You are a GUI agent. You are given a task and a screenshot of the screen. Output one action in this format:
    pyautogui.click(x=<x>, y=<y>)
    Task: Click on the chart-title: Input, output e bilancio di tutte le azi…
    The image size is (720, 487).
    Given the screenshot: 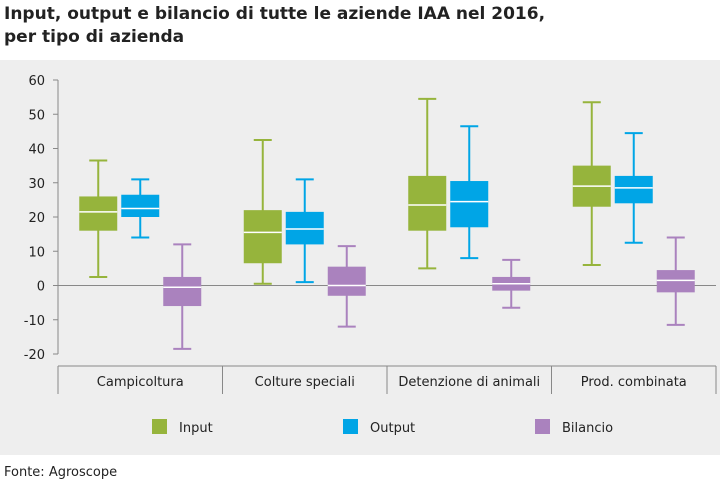 What is the action you would take?
    pyautogui.click(x=354, y=26)
    